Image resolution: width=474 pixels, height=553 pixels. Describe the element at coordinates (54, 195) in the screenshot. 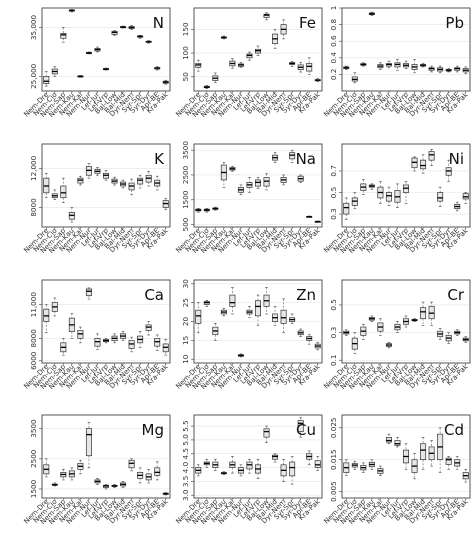

I see `box-k-nem-cio` at that location.